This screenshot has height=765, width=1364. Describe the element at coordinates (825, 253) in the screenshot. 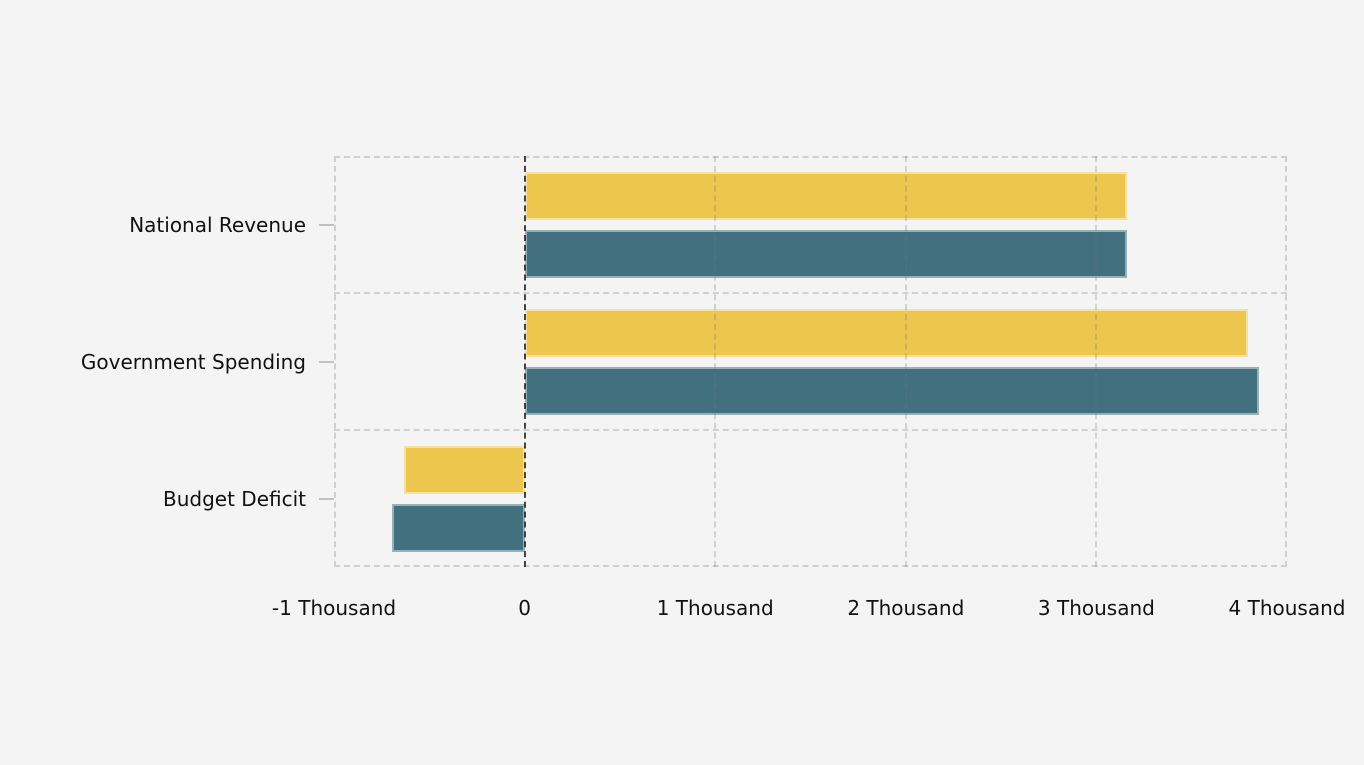

I see `bar-national-revenue-teal` at that location.